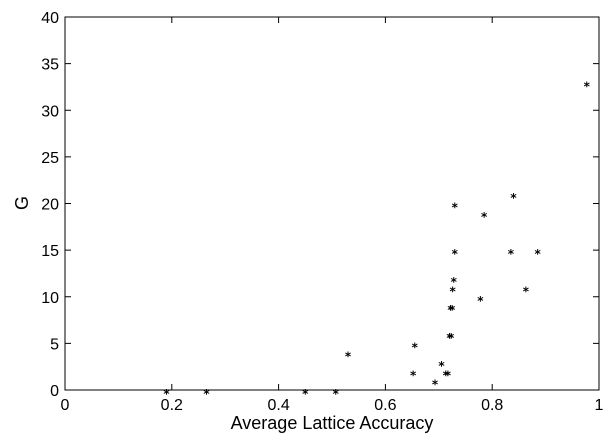 The height and width of the screenshot is (435, 609). Describe the element at coordinates (50, 65) in the screenshot. I see `y-tick-label: 35` at that location.